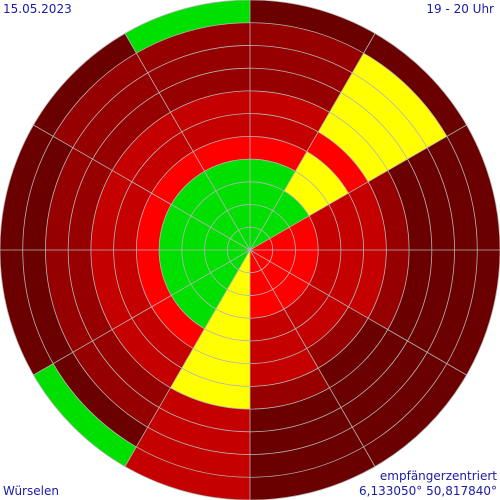 Image resolution: width=500 pixels, height=500 pixels. What do you see at coordinates (37, 9) in the screenshot?
I see `date-label: 15.05.2023` at bounding box center [37, 9].